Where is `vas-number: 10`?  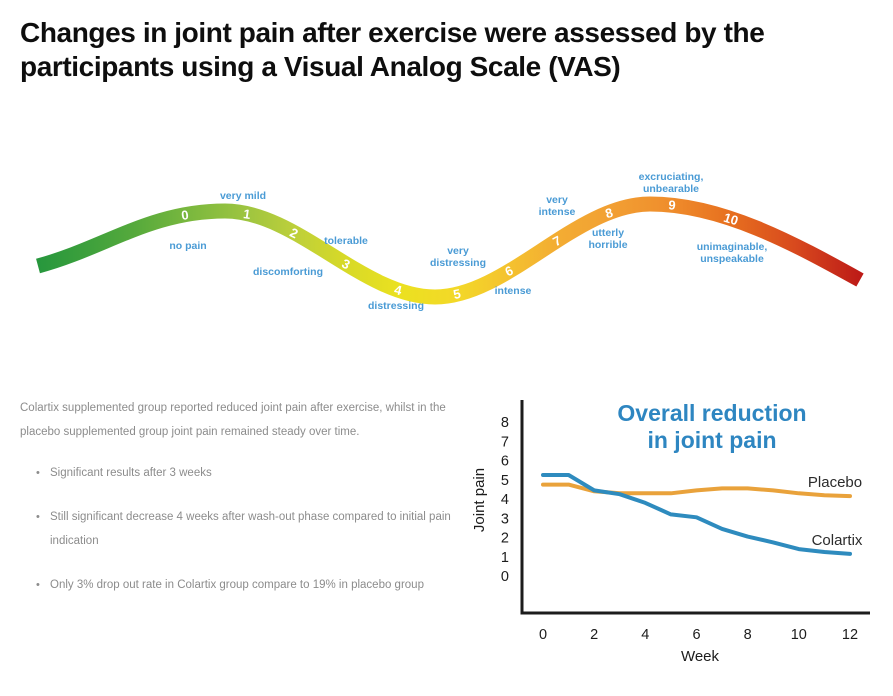 vas-number: 10 is located at coordinates (731, 219).